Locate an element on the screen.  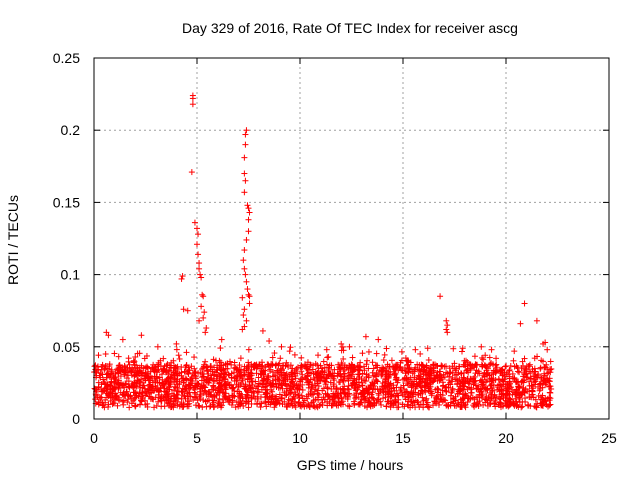
y-tick-label: 0.05 is located at coordinates (66, 347).